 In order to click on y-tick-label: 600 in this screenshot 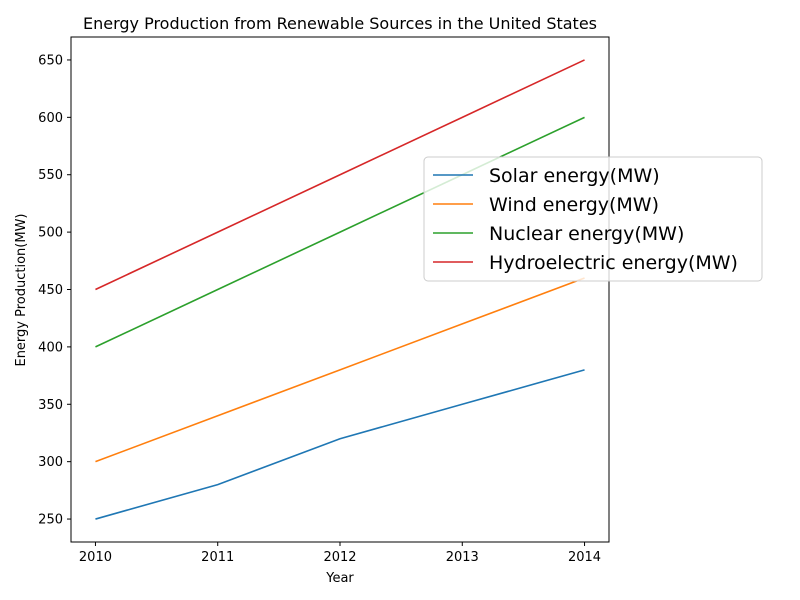, I will do `click(50, 118)`.